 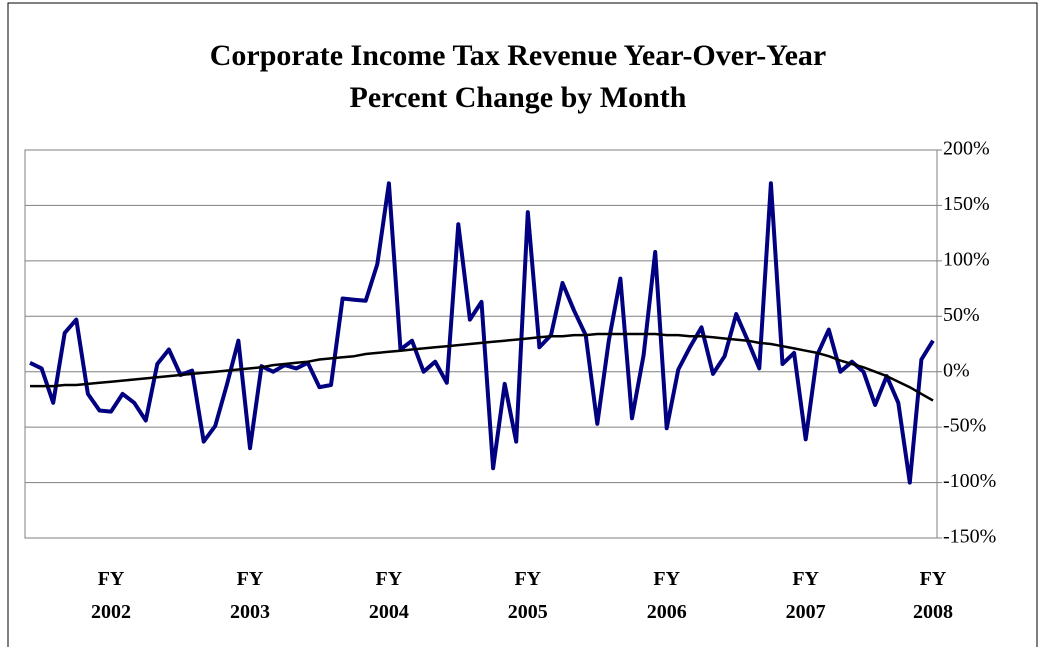 What do you see at coordinates (111, 595) in the screenshot?
I see `x-tick-label: FY 2002` at bounding box center [111, 595].